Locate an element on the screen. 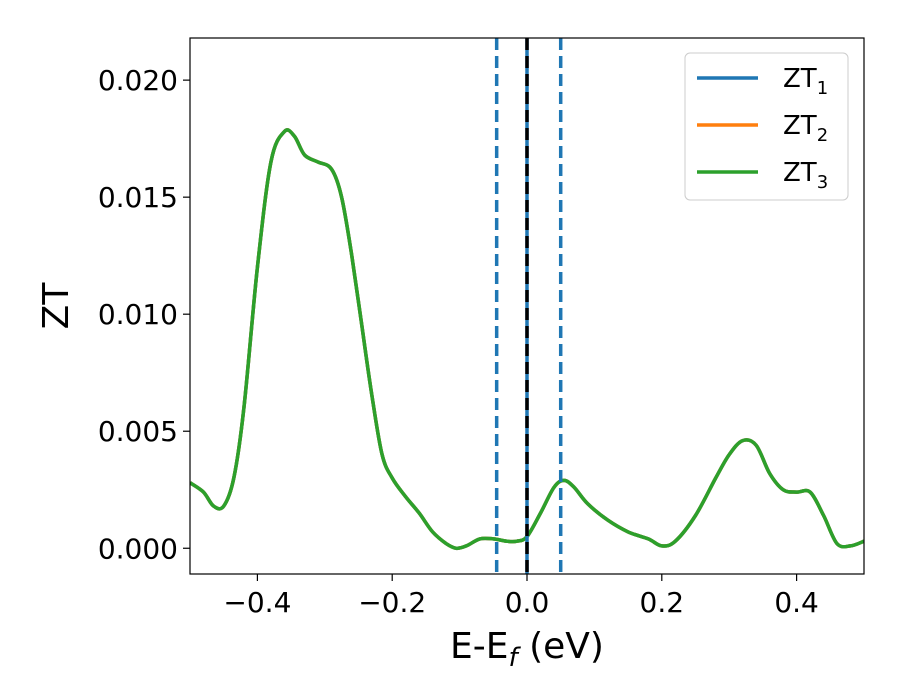 This screenshot has width=900, height=700. x-tick-label: 0.4 is located at coordinates (796, 602).